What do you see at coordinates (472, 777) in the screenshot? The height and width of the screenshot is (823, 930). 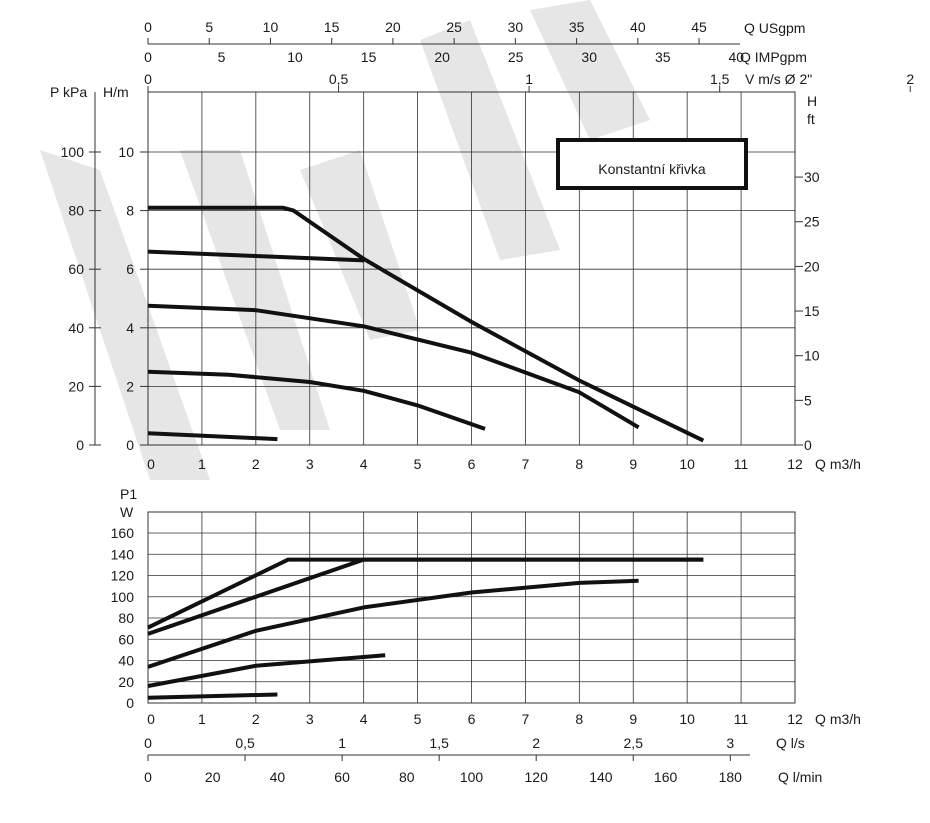 I see `lmin-tick-label: 100` at bounding box center [472, 777].